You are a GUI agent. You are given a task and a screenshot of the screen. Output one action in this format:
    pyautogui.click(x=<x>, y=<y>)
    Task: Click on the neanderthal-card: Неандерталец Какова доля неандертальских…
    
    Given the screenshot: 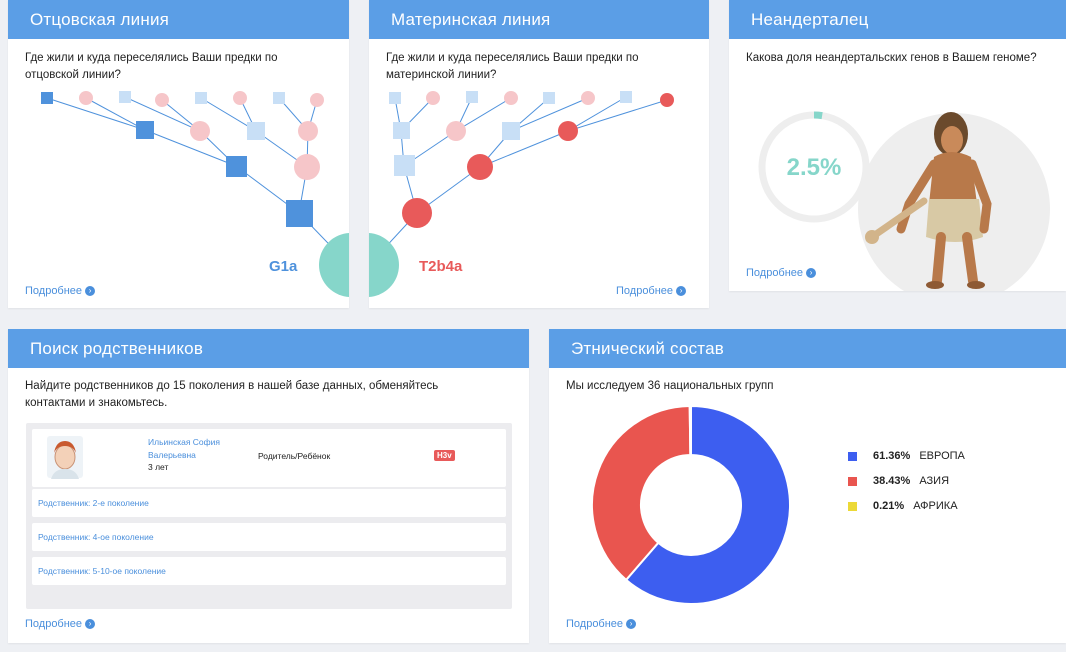 What is the action you would take?
    pyautogui.click(x=897, y=145)
    